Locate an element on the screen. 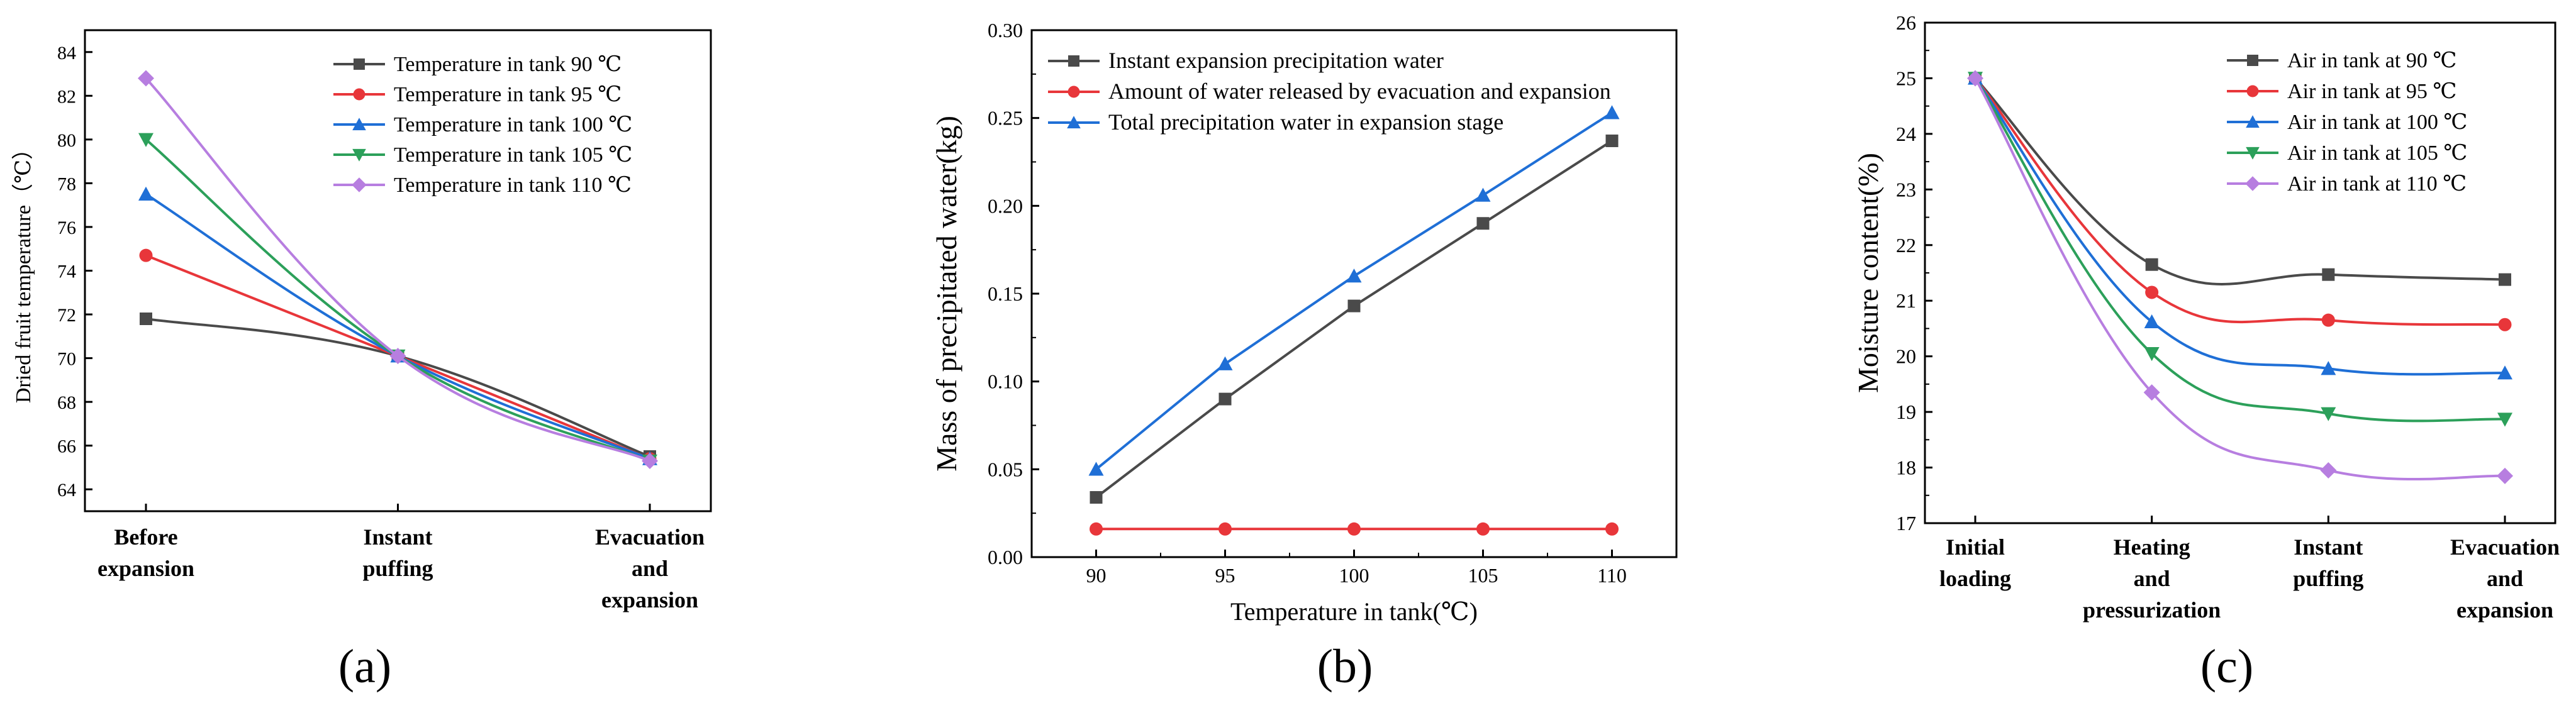 This screenshot has height=725, width=2576. legend-label: Temperature in tank 90 ℃ is located at coordinates (508, 64).